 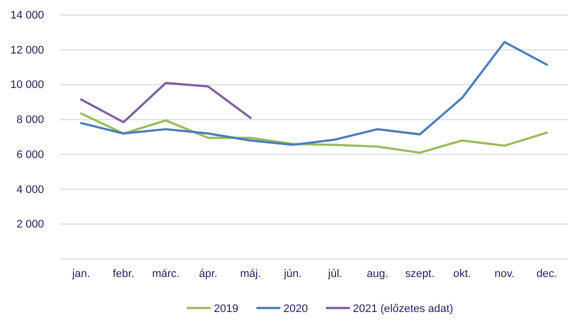 I want to click on legend-label: 2019, so click(x=226, y=309).